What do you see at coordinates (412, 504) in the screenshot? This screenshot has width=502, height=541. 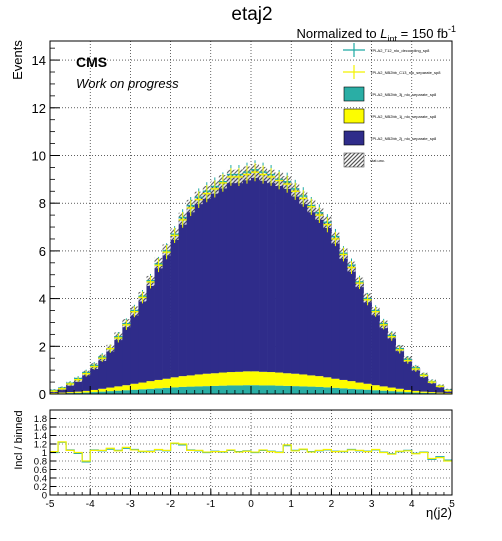 I see `x-tick-label: 4` at bounding box center [412, 504].